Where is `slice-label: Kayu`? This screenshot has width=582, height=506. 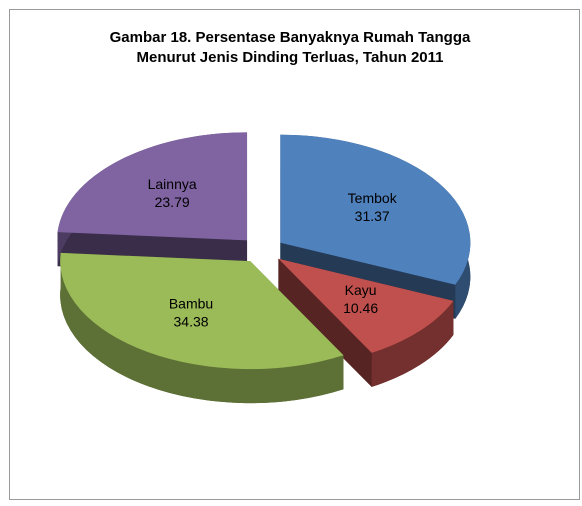 slice-label: Kayu is located at coordinates (361, 290).